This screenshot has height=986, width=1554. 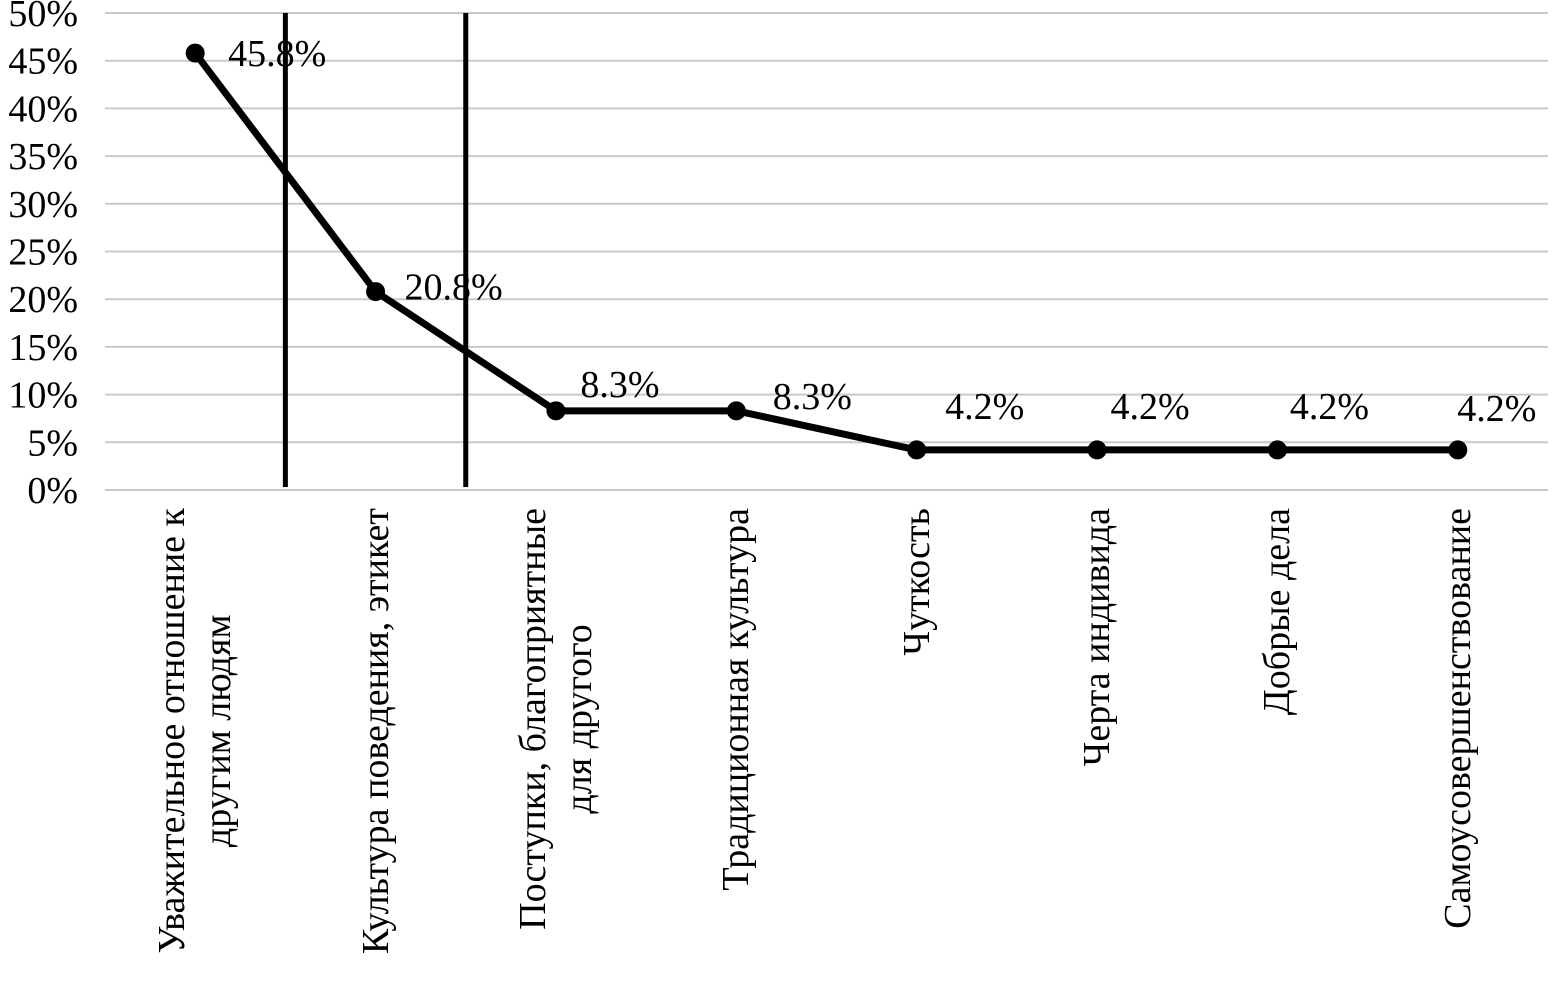 What do you see at coordinates (43, 17) in the screenshot?
I see `y-axis-tick-label: 50%` at bounding box center [43, 17].